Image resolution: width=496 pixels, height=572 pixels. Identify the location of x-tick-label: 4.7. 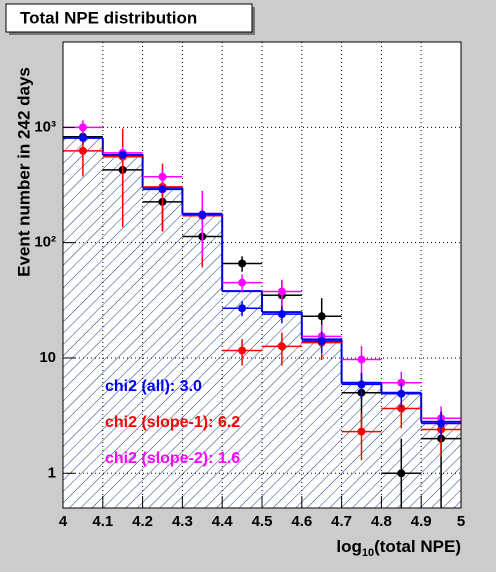
(341, 521).